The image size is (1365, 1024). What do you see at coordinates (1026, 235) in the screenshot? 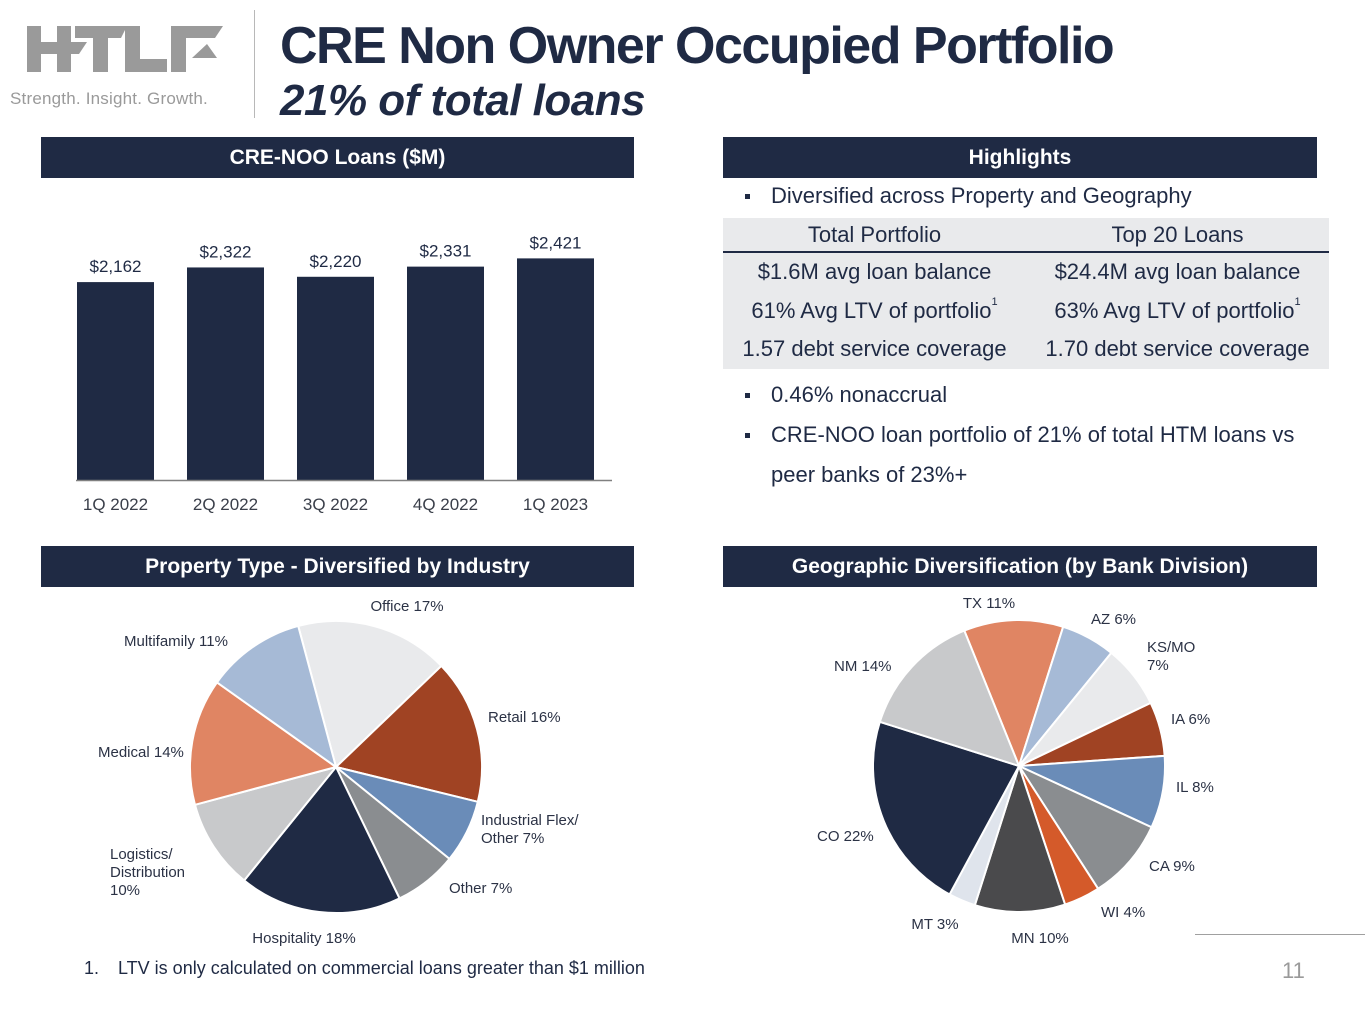
I see `highlights-table-header: Total Portfolio Top 20 Loans` at bounding box center [1026, 235].